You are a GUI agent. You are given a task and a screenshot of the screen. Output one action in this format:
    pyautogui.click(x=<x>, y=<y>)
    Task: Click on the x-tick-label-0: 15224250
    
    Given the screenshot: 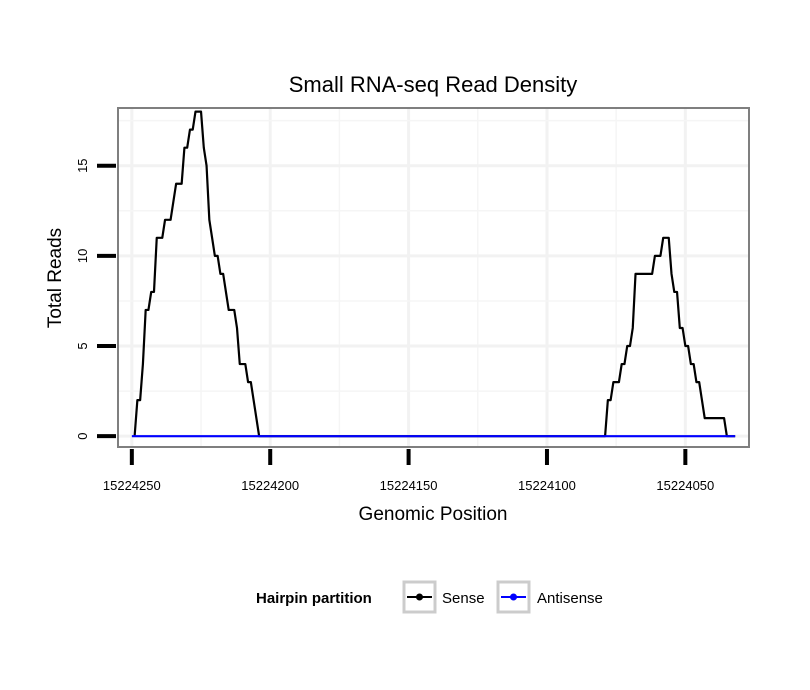 What is the action you would take?
    pyautogui.click(x=132, y=485)
    